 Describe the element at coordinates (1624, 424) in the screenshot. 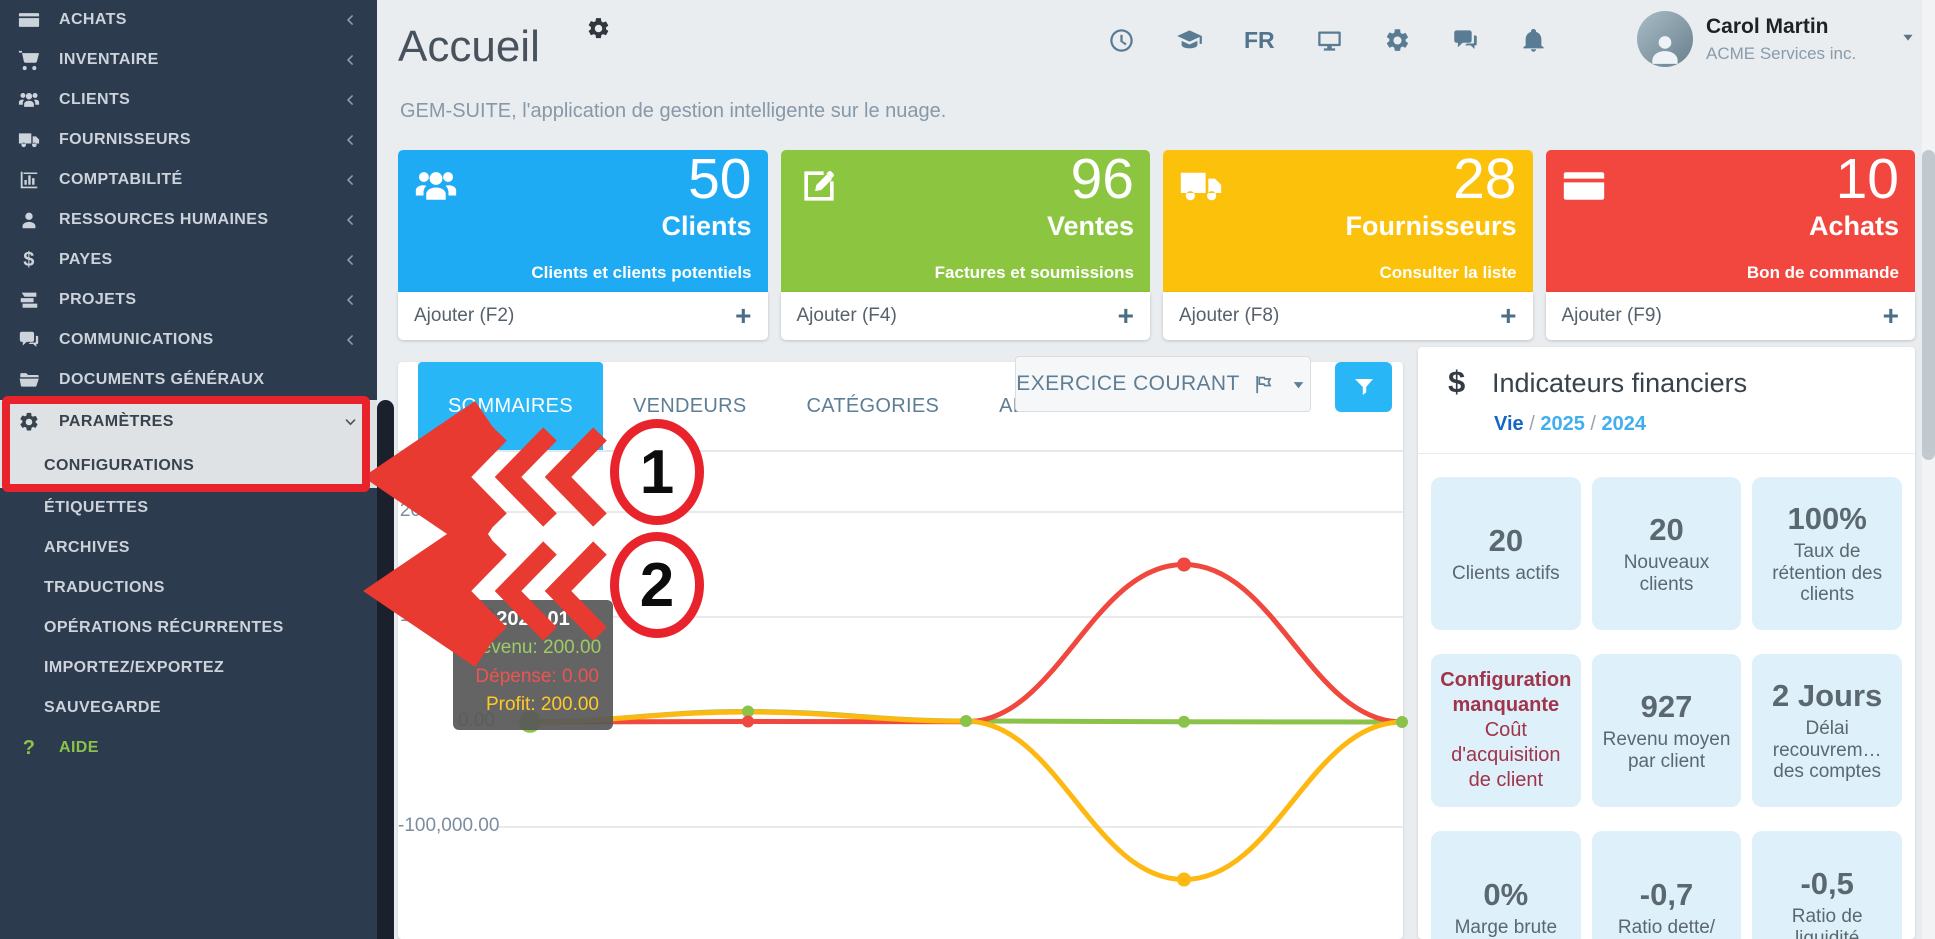

I see `period-2024: 2024` at that location.